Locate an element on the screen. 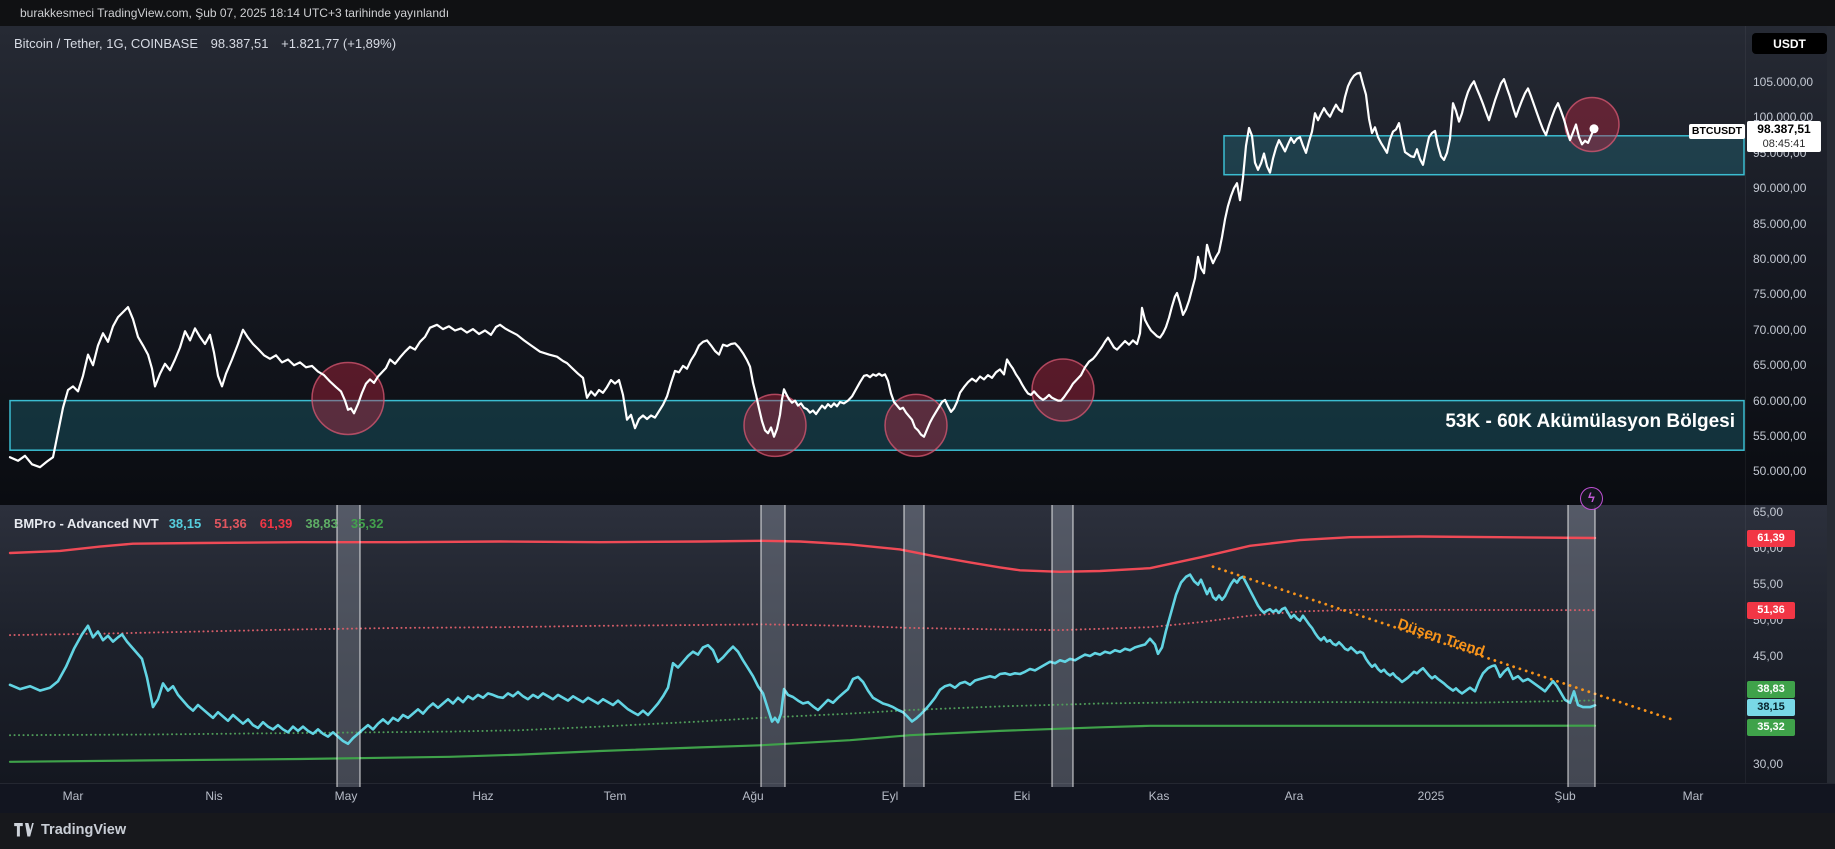 This screenshot has width=1835, height=849. price-tick-105k: 105.000,00 is located at coordinates (1783, 82).